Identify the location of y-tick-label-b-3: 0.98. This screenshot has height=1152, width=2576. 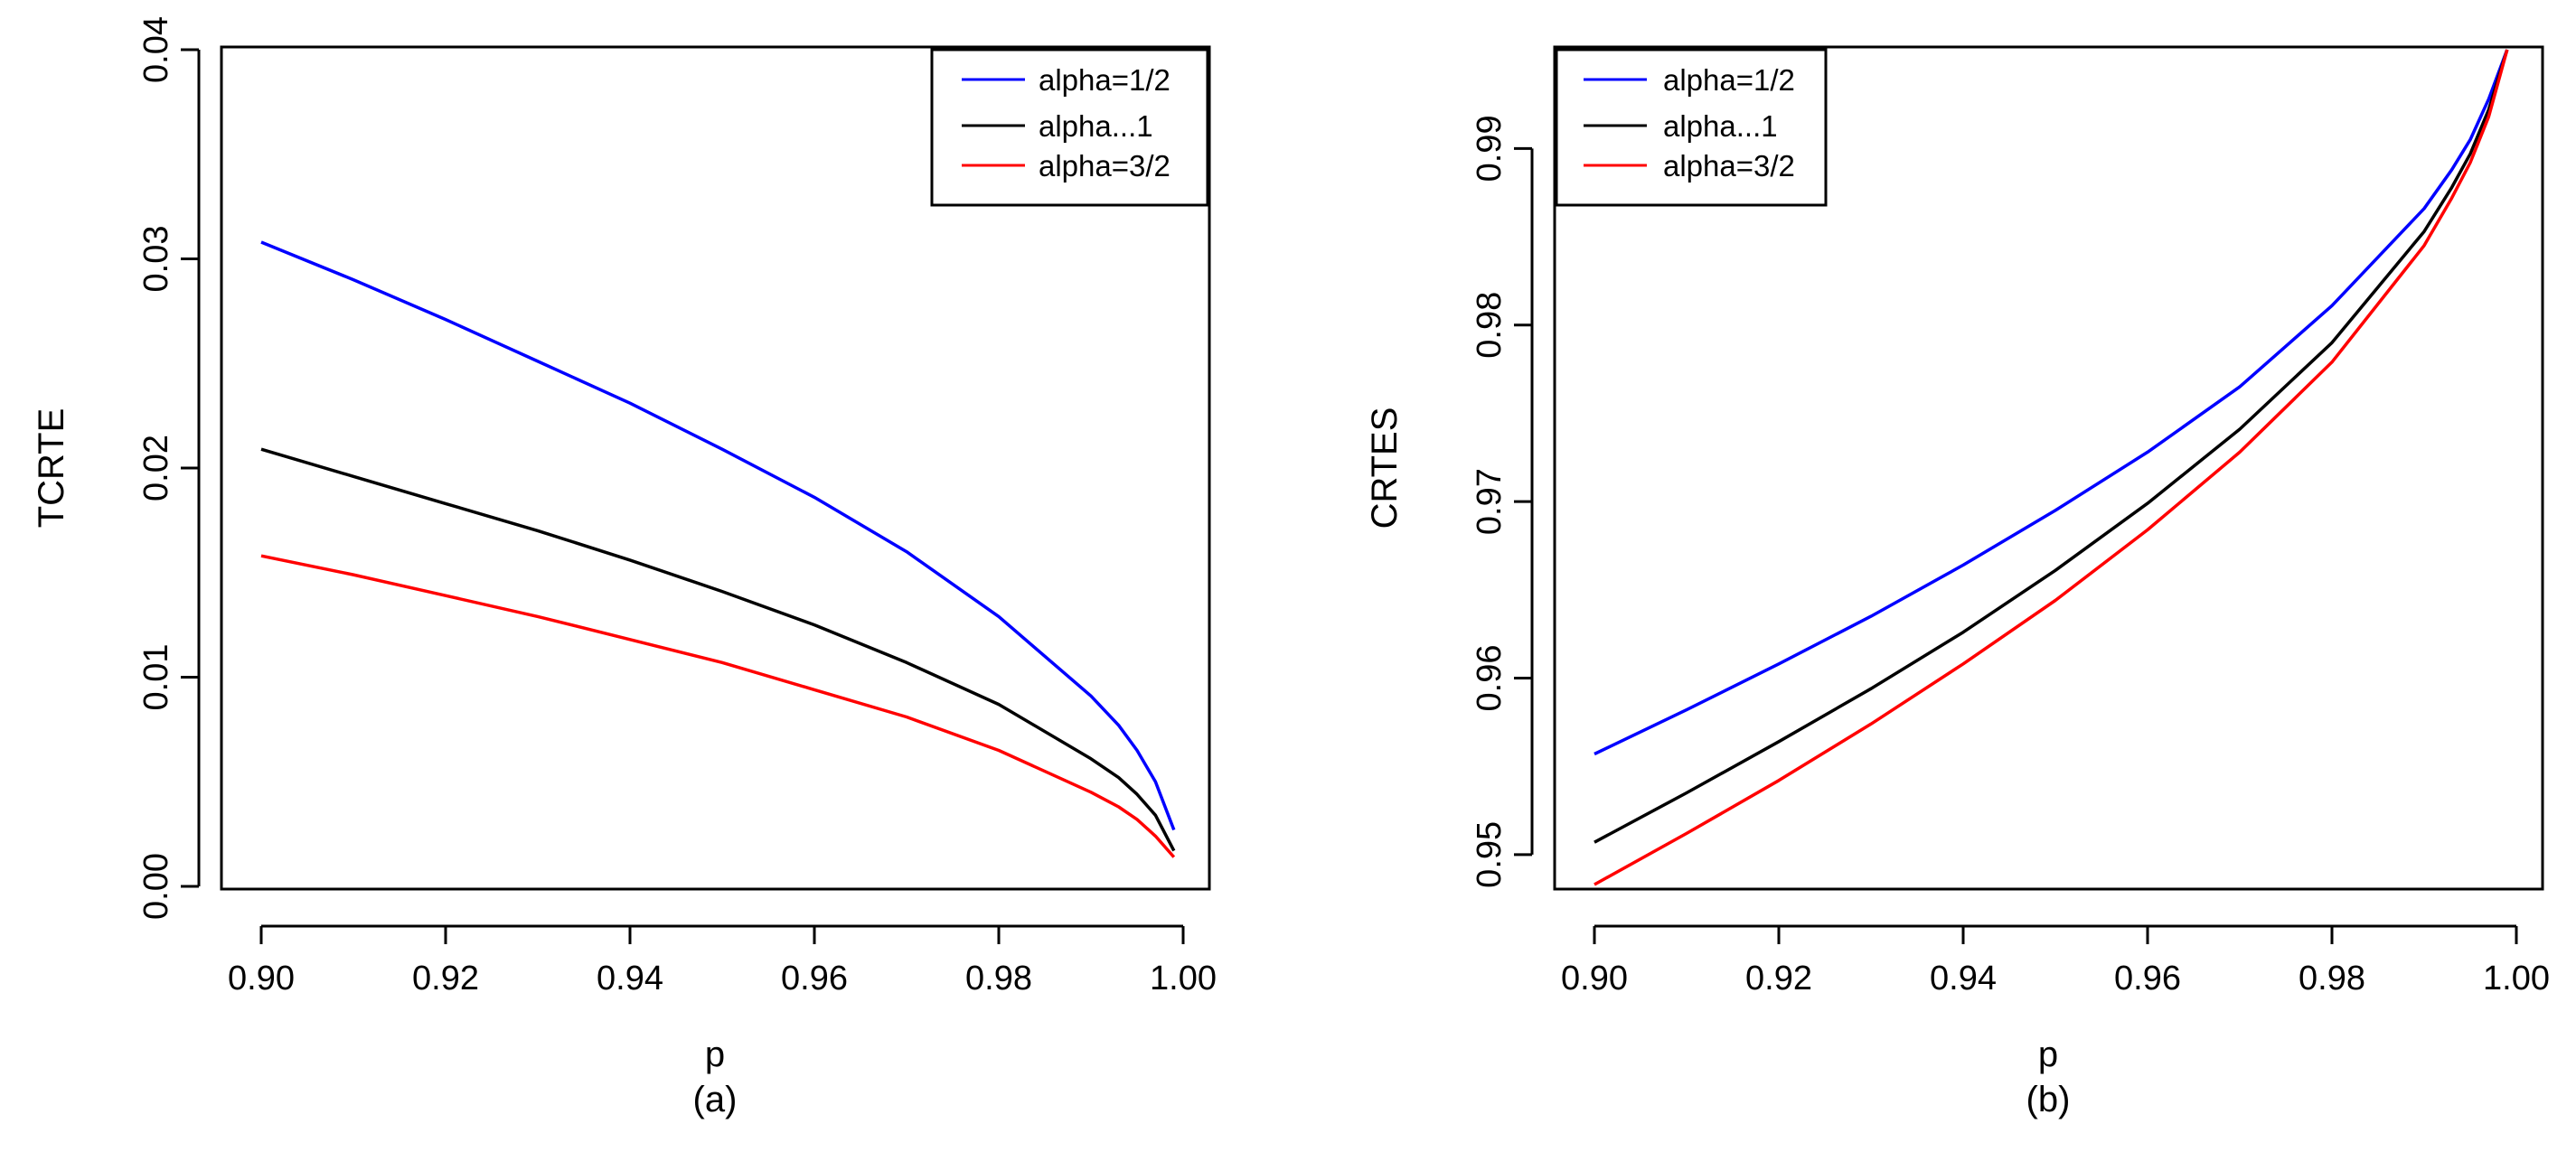
(1490, 325).